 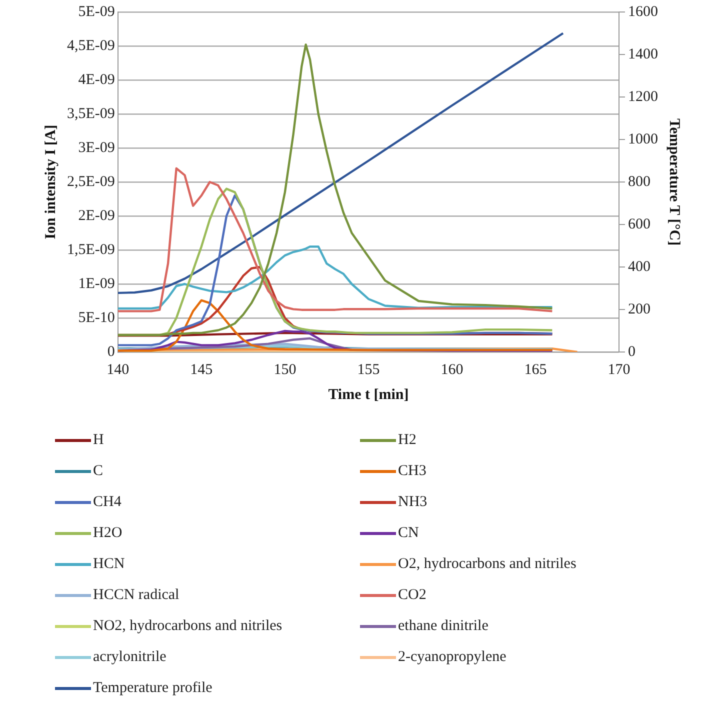 I want to click on legend-label: NH3, so click(x=413, y=502).